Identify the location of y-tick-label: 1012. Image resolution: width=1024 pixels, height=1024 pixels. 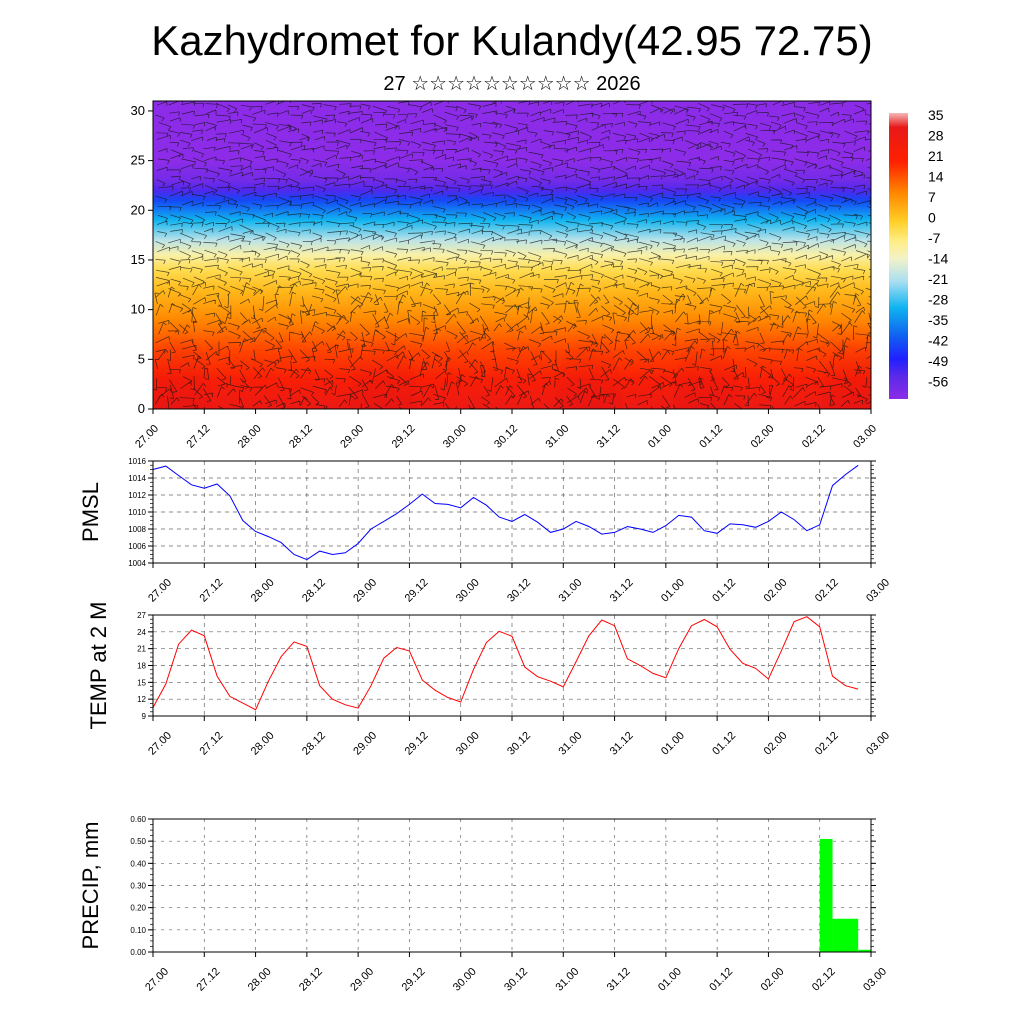
(137, 495).